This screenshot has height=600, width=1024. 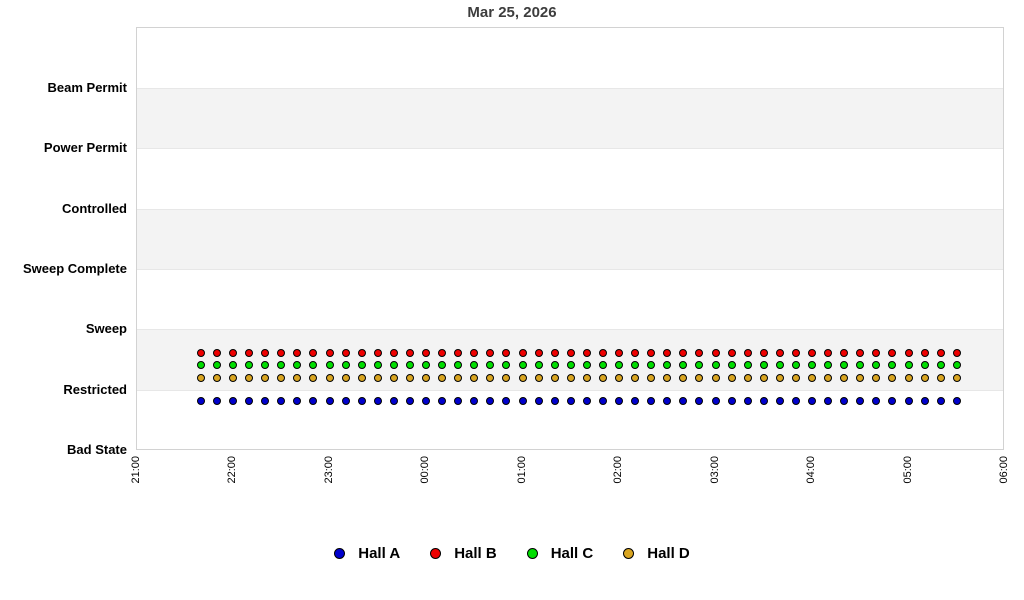 I want to click on y-axis-label: Controlled, so click(x=94, y=208).